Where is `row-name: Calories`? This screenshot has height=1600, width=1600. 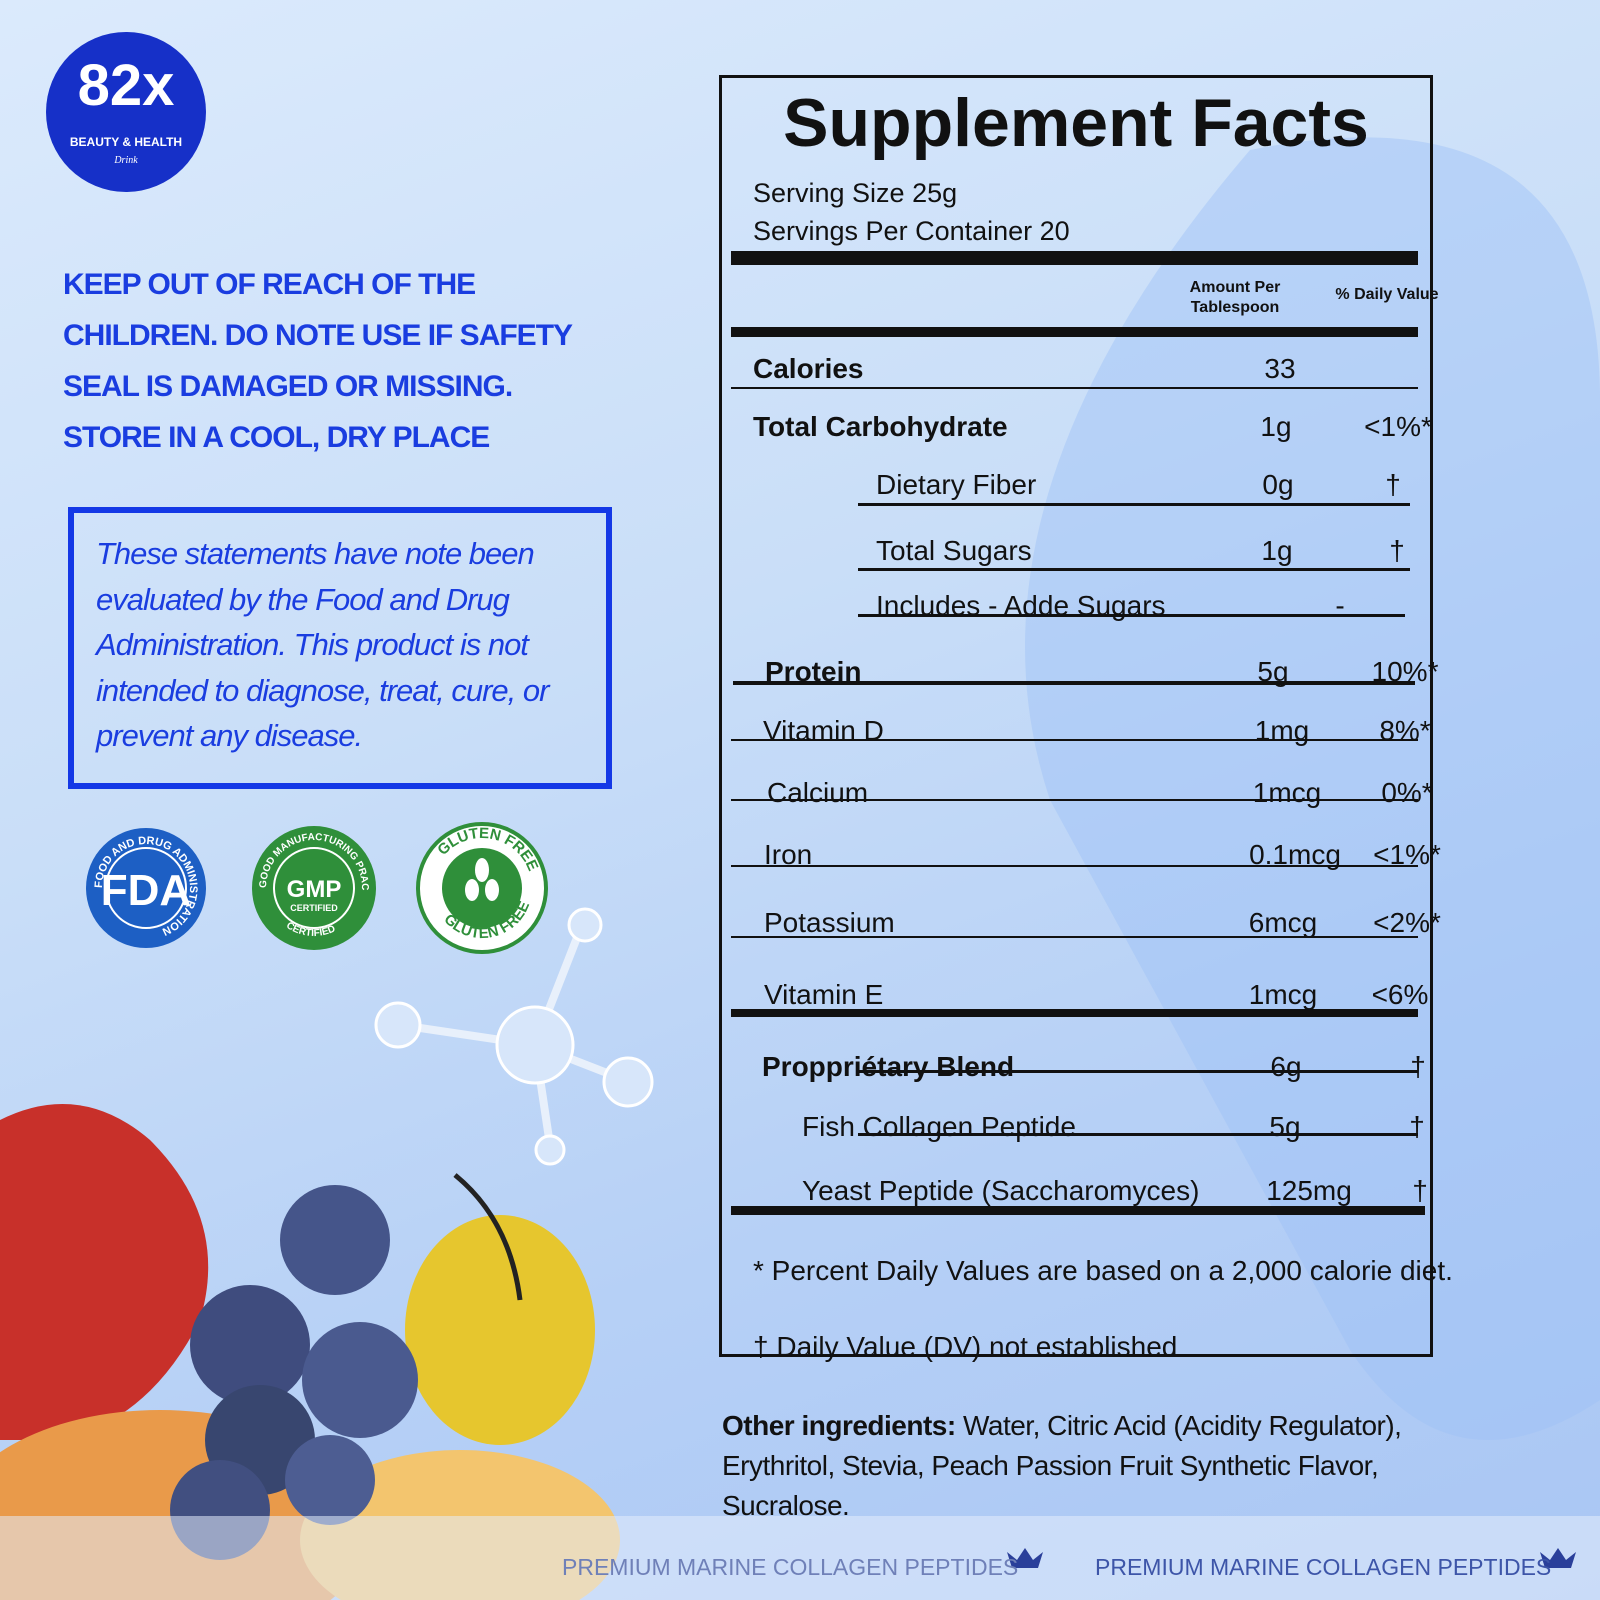
row-name: Calories is located at coordinates (808, 368).